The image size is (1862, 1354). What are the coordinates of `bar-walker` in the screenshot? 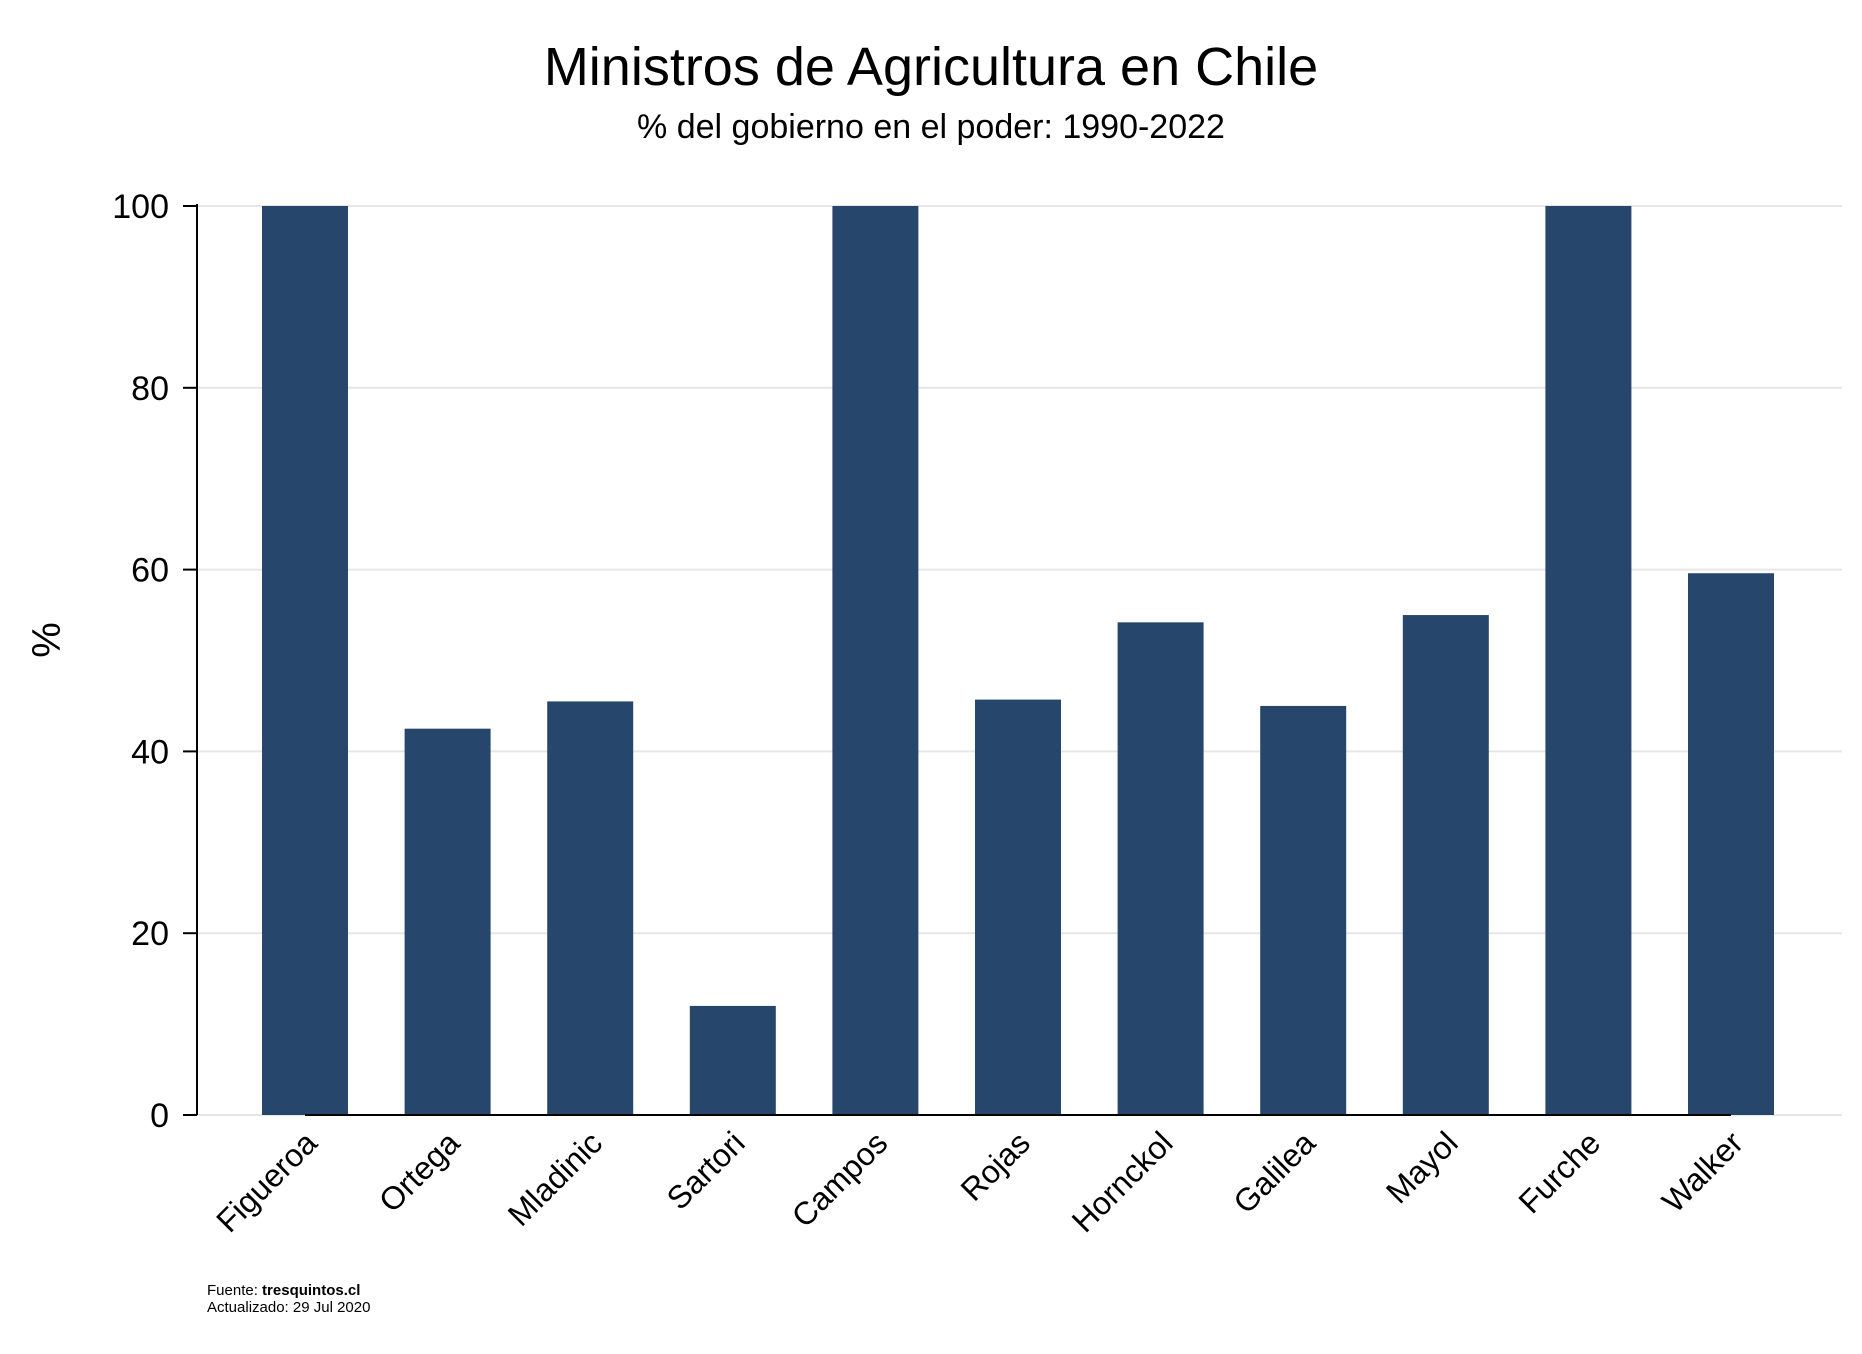 It's located at (1731, 844).